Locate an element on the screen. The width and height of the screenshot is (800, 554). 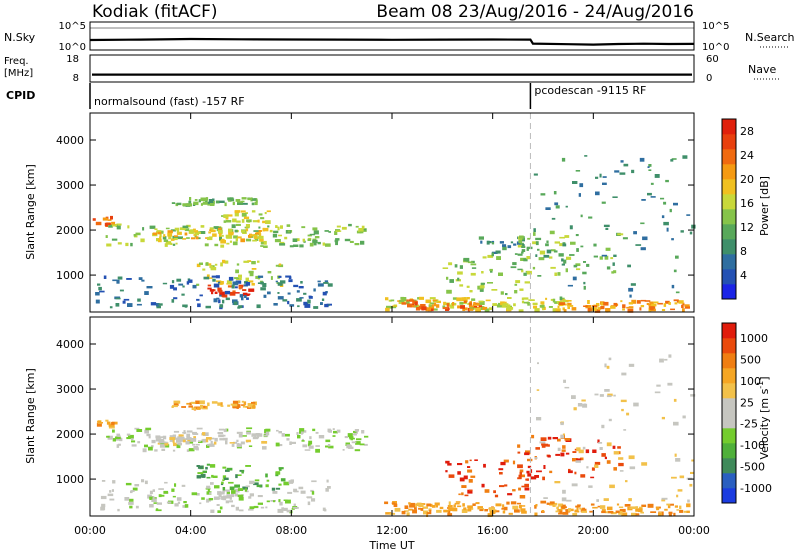
velocity-colorbar-label: Velocity [m s-1] is located at coordinates (763, 417).